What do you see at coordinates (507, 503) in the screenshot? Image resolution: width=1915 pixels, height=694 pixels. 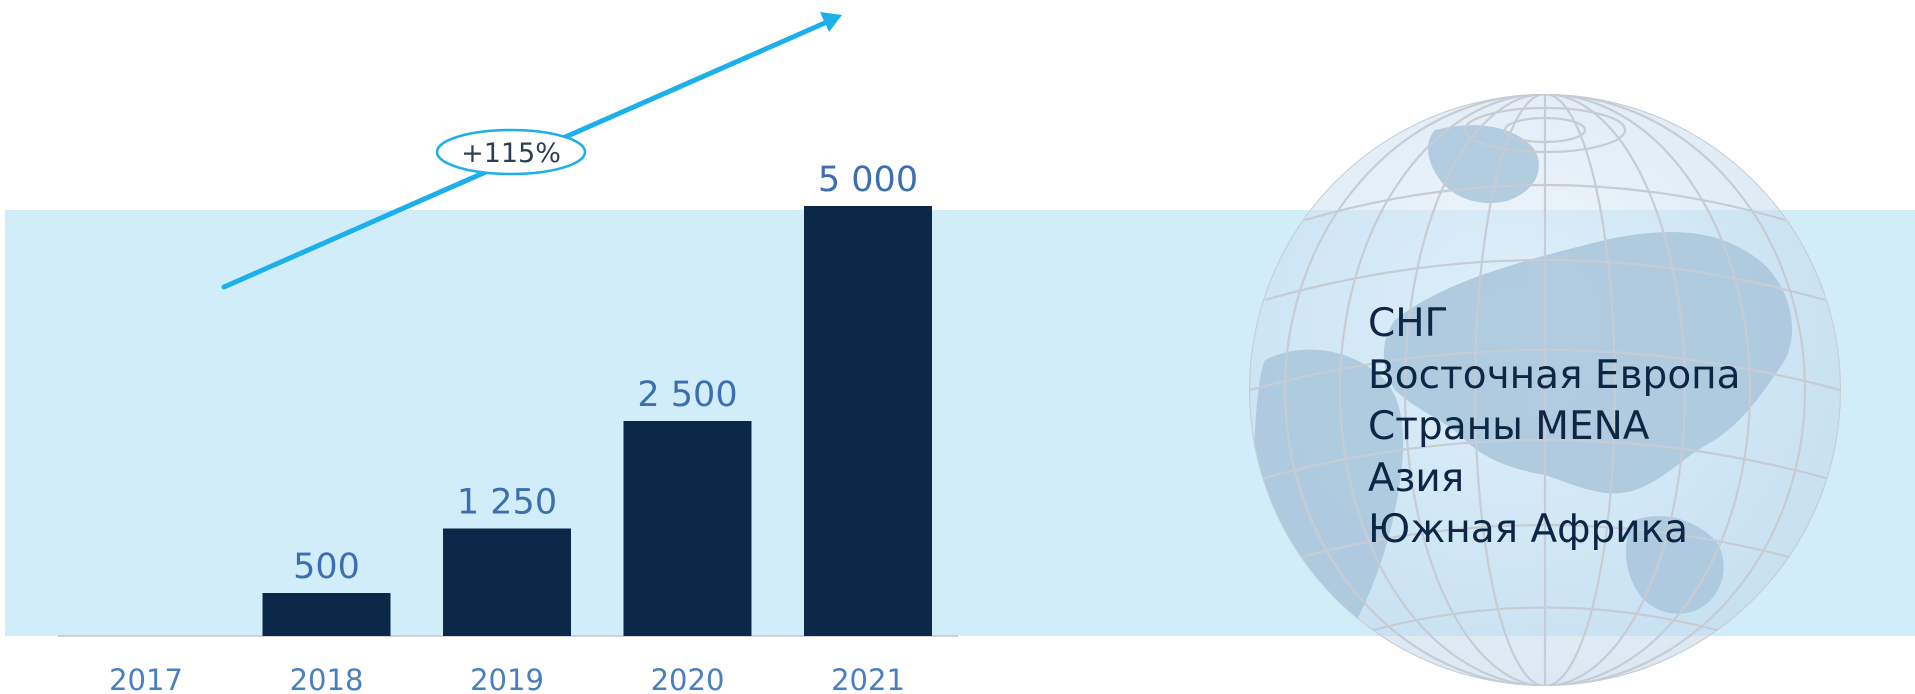 I see `value-label-2019: 1 250` at bounding box center [507, 503].